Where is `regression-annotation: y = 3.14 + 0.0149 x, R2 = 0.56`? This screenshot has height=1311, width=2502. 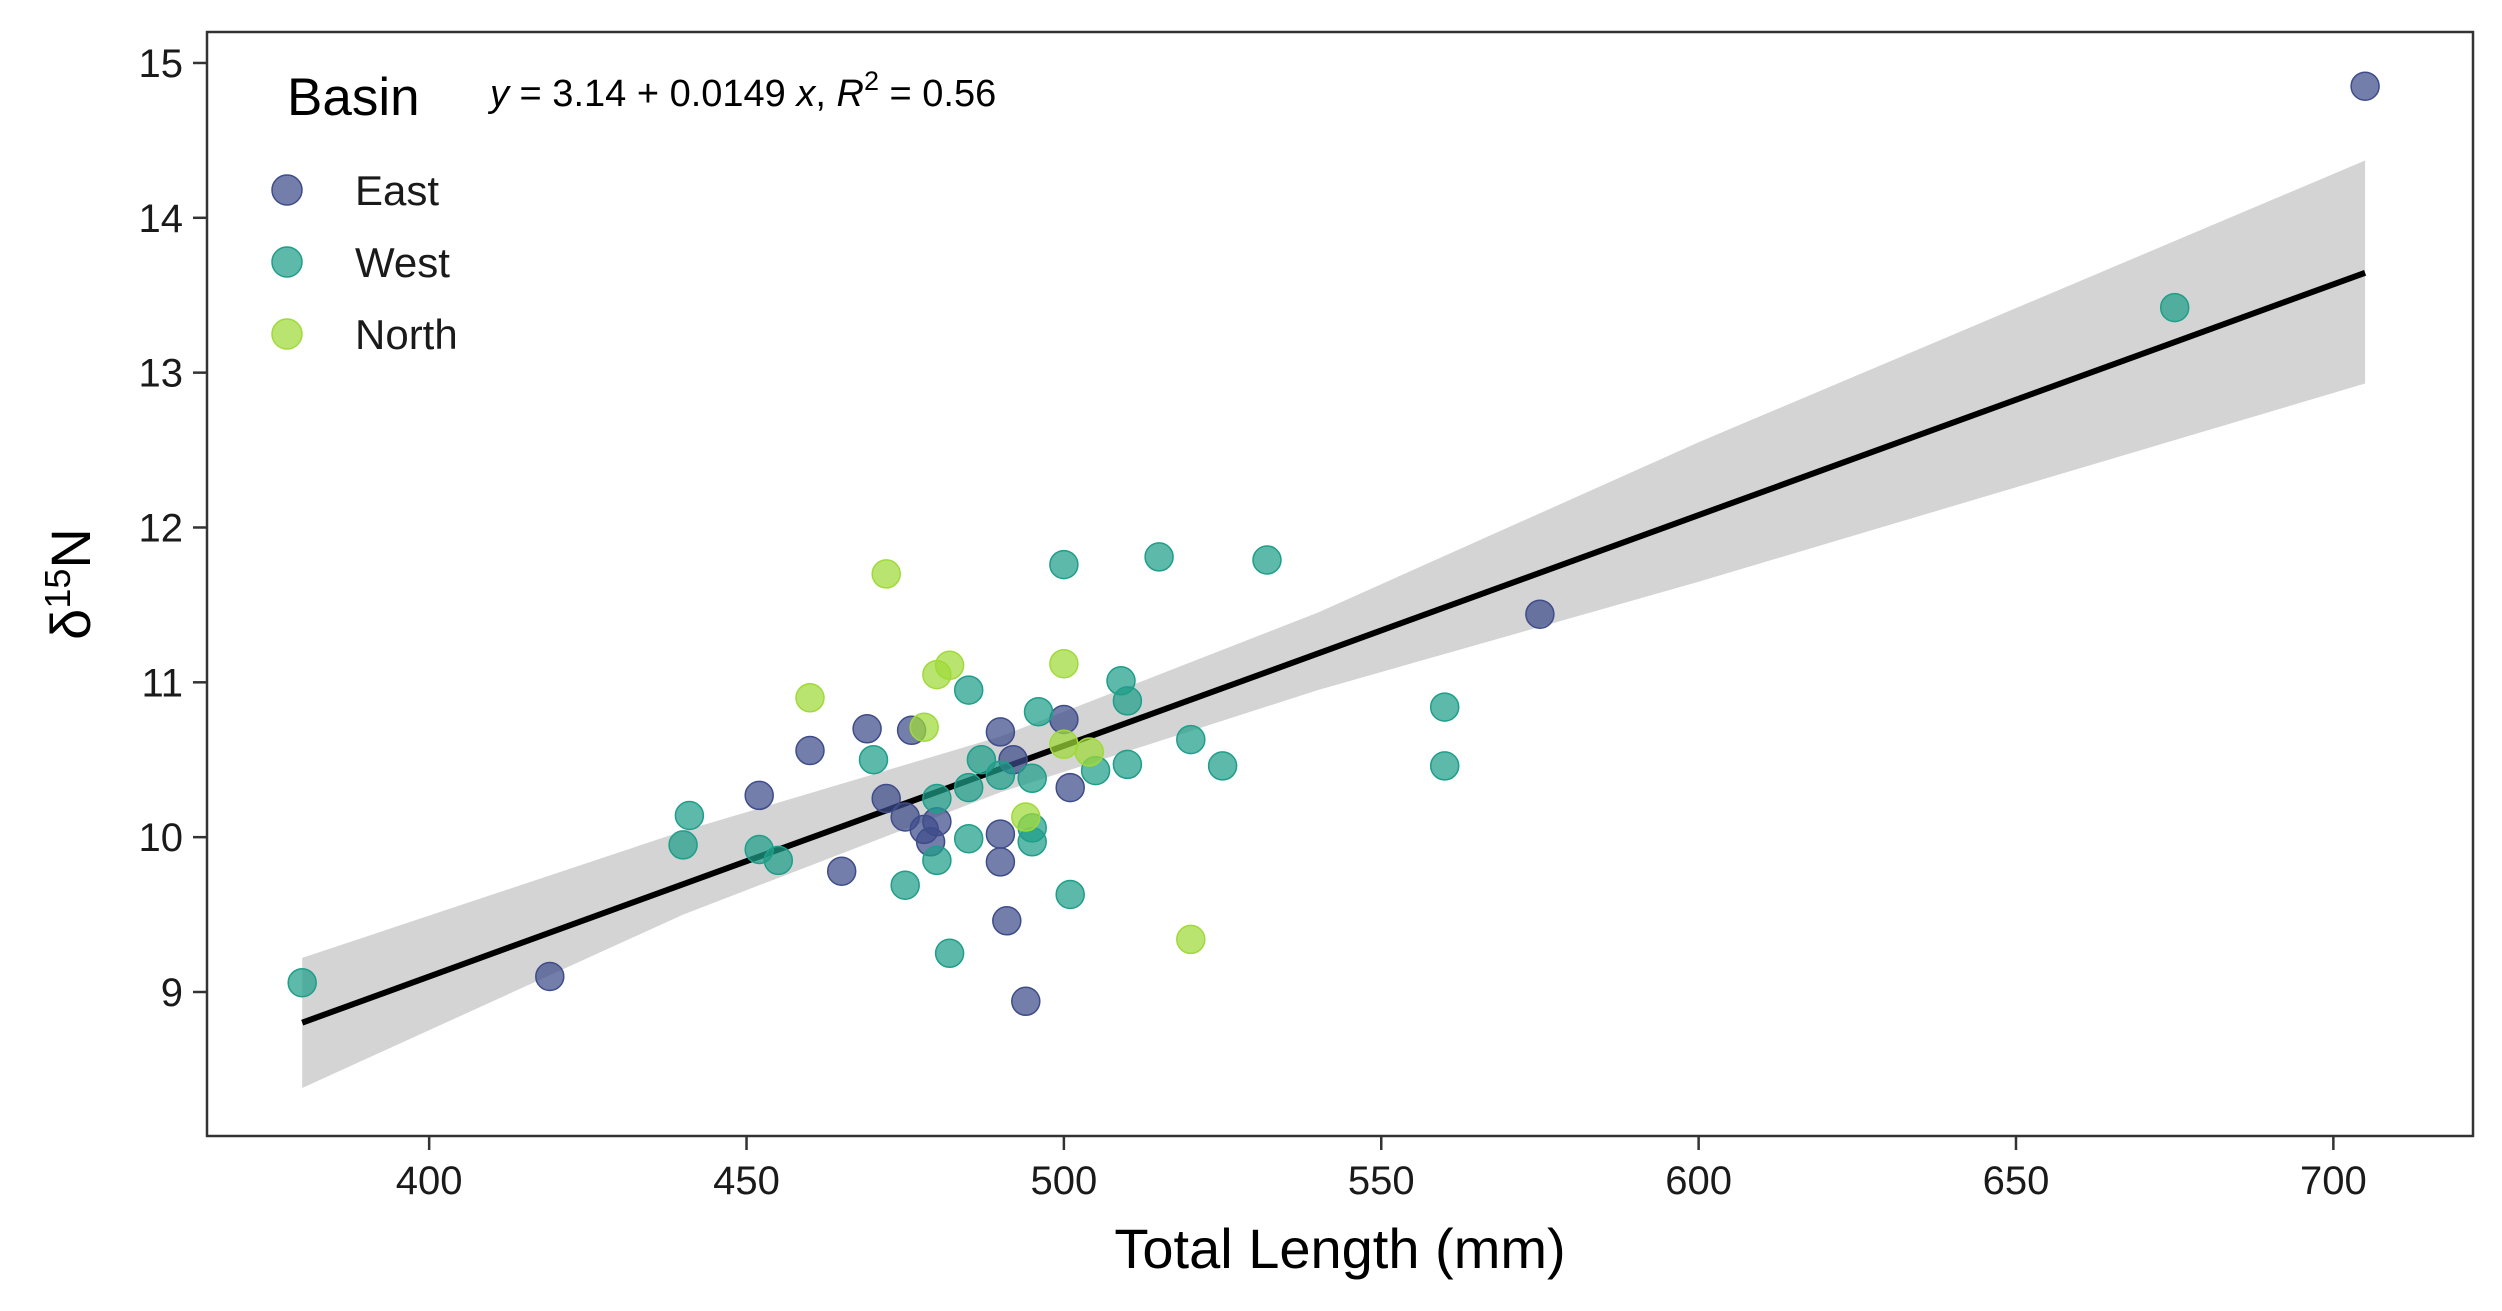 regression-annotation: y = 3.14 + 0.0149 x, R2 = 0.56 is located at coordinates (741, 90).